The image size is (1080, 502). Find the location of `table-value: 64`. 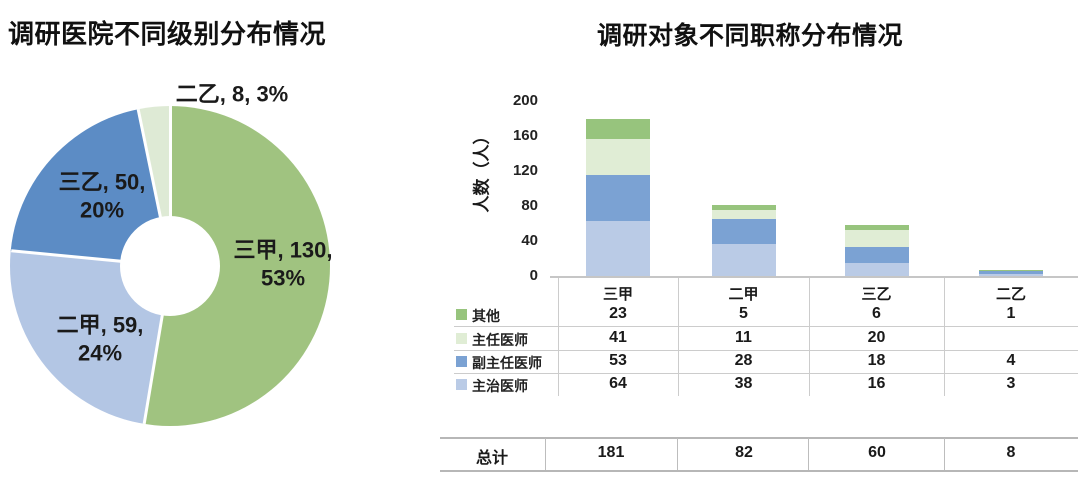

table-value: 64 is located at coordinates (618, 383).